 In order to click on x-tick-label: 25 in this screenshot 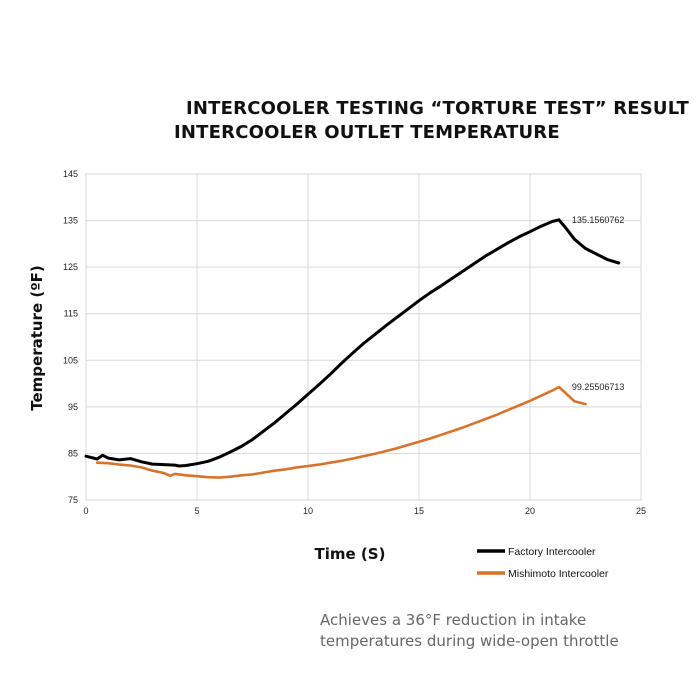, I will do `click(641, 511)`.